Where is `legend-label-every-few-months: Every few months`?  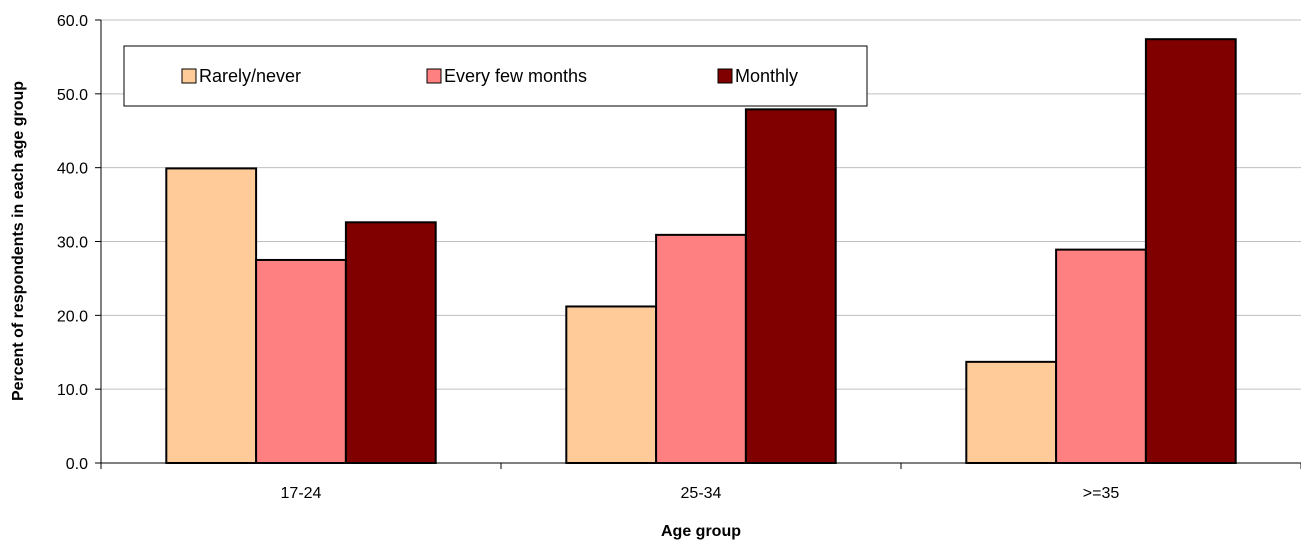
legend-label-every-few-months: Every few months is located at coordinates (515, 76).